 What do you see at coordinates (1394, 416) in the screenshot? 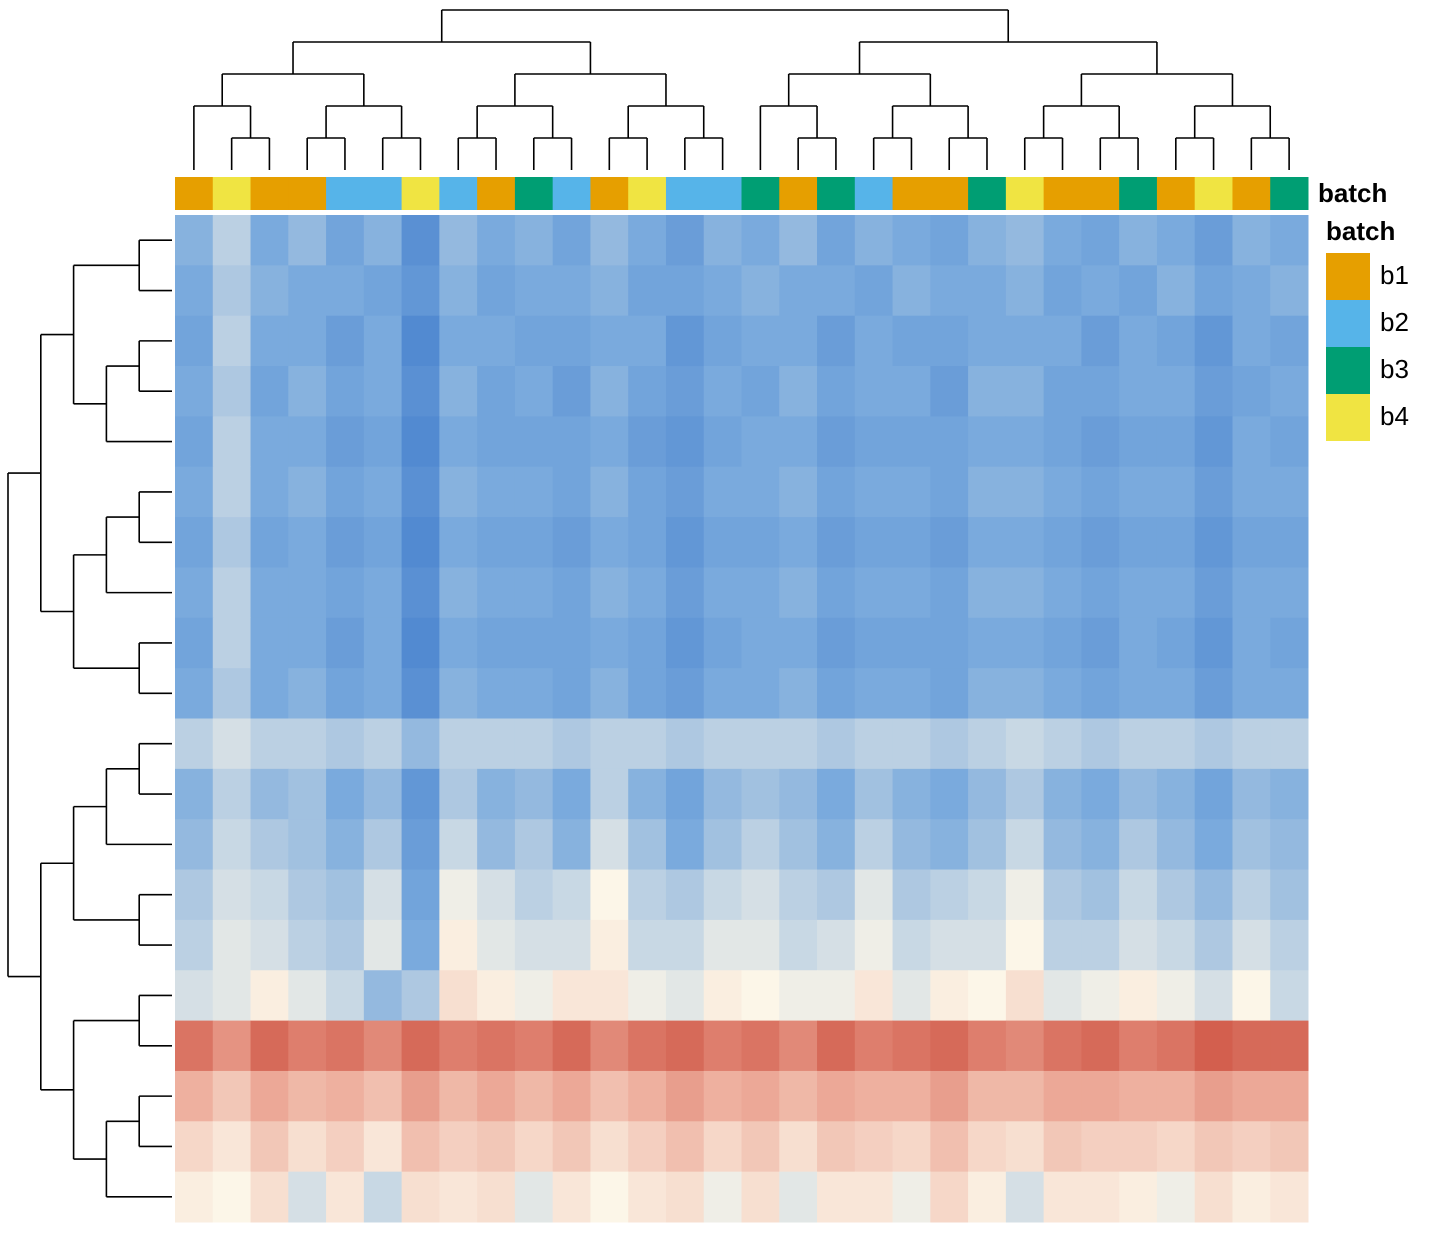
I see `legend-label: b4` at bounding box center [1394, 416].